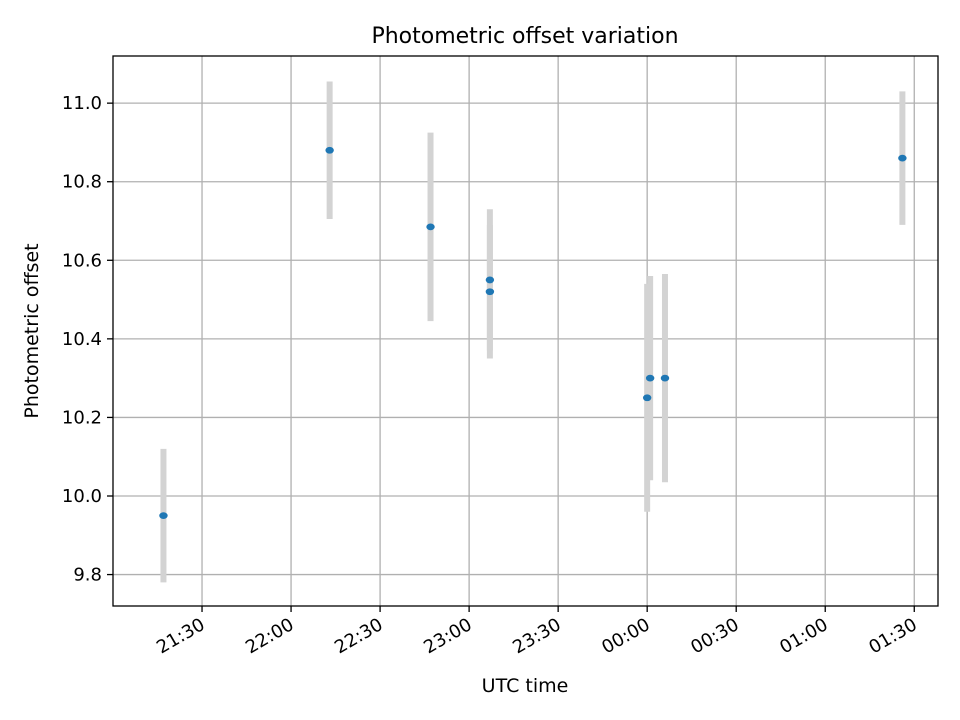  I want to click on x-tick-label: 00:00, so click(625, 636).